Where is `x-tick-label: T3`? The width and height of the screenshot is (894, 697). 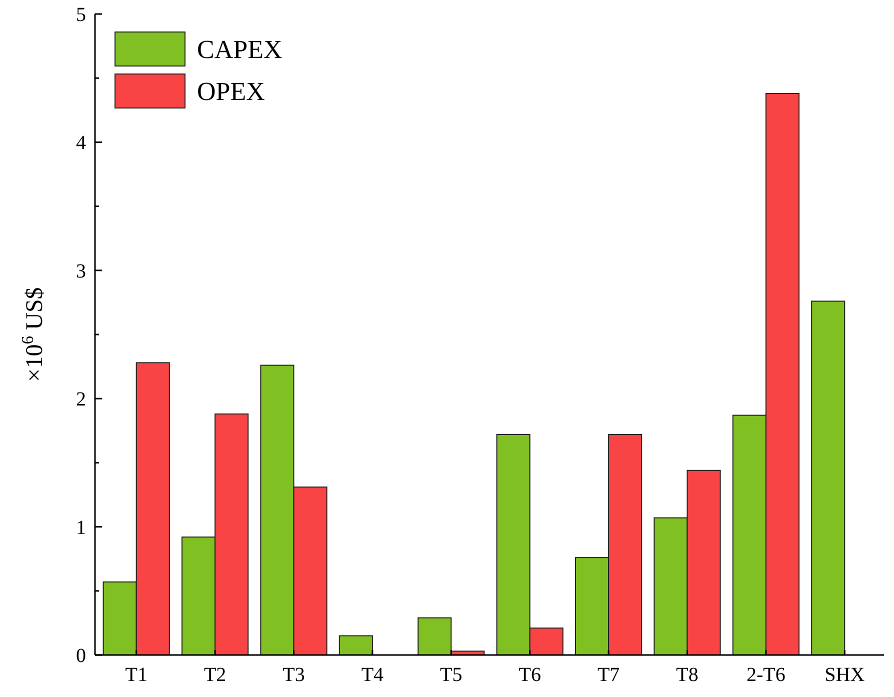
x-tick-label: T3 is located at coordinates (293, 675).